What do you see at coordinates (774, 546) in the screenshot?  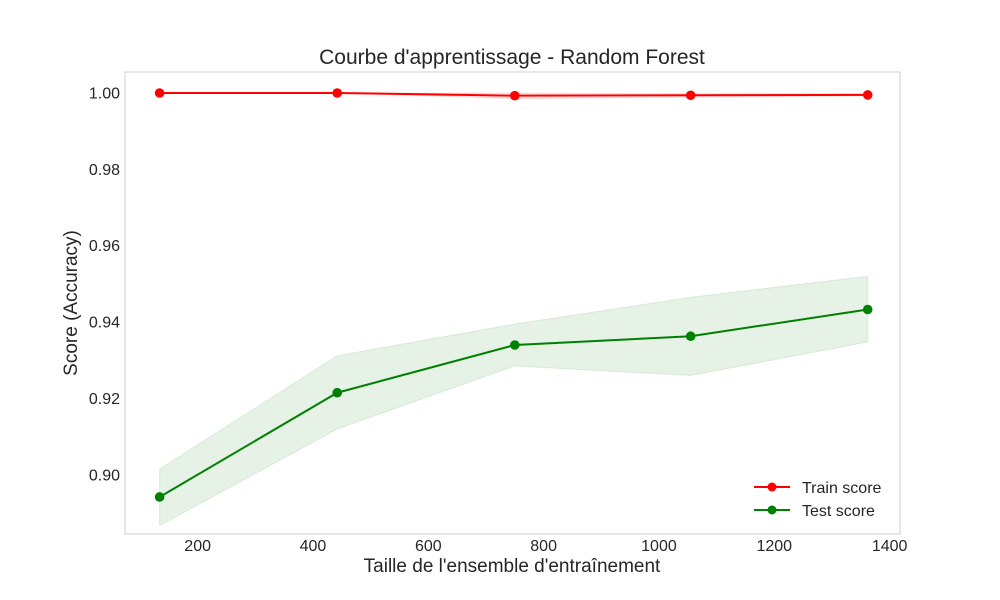 I see `x-tick-label: 1200` at bounding box center [774, 546].